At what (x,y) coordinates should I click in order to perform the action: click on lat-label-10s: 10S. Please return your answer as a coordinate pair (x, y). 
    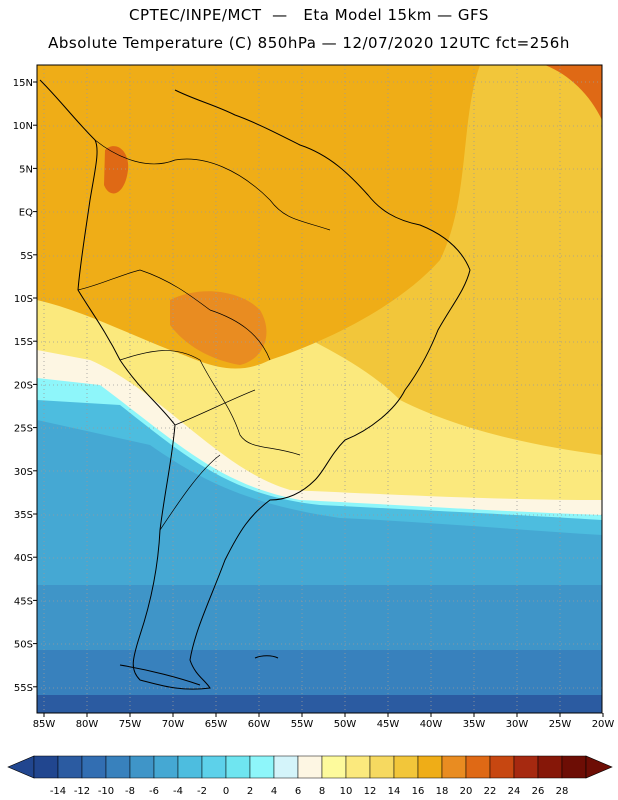
    Looking at the image, I should click on (23, 299).